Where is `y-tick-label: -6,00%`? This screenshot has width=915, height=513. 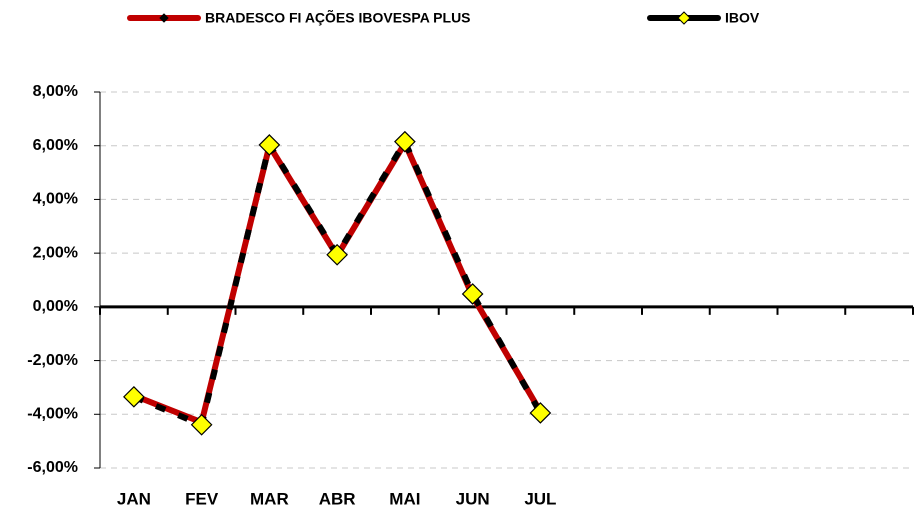
y-tick-label: -6,00% is located at coordinates (52, 467).